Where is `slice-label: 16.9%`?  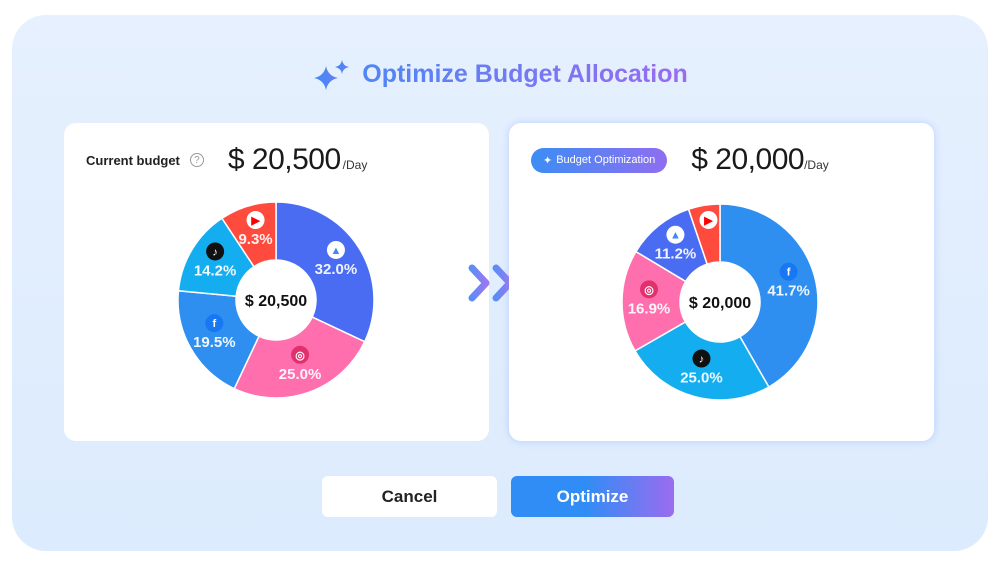
slice-label: 16.9% is located at coordinates (649, 308).